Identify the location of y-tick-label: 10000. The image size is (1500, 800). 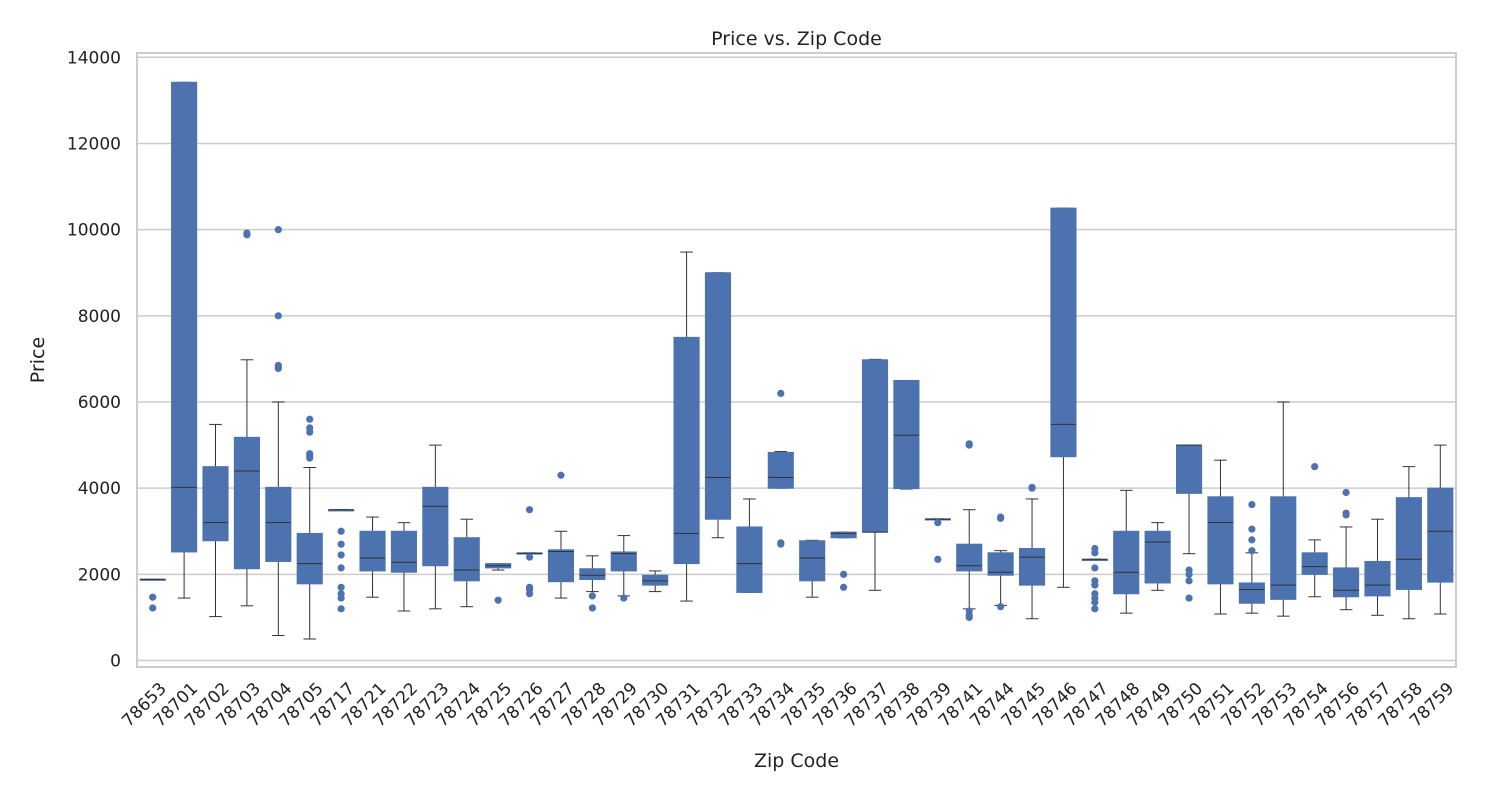
(94, 231).